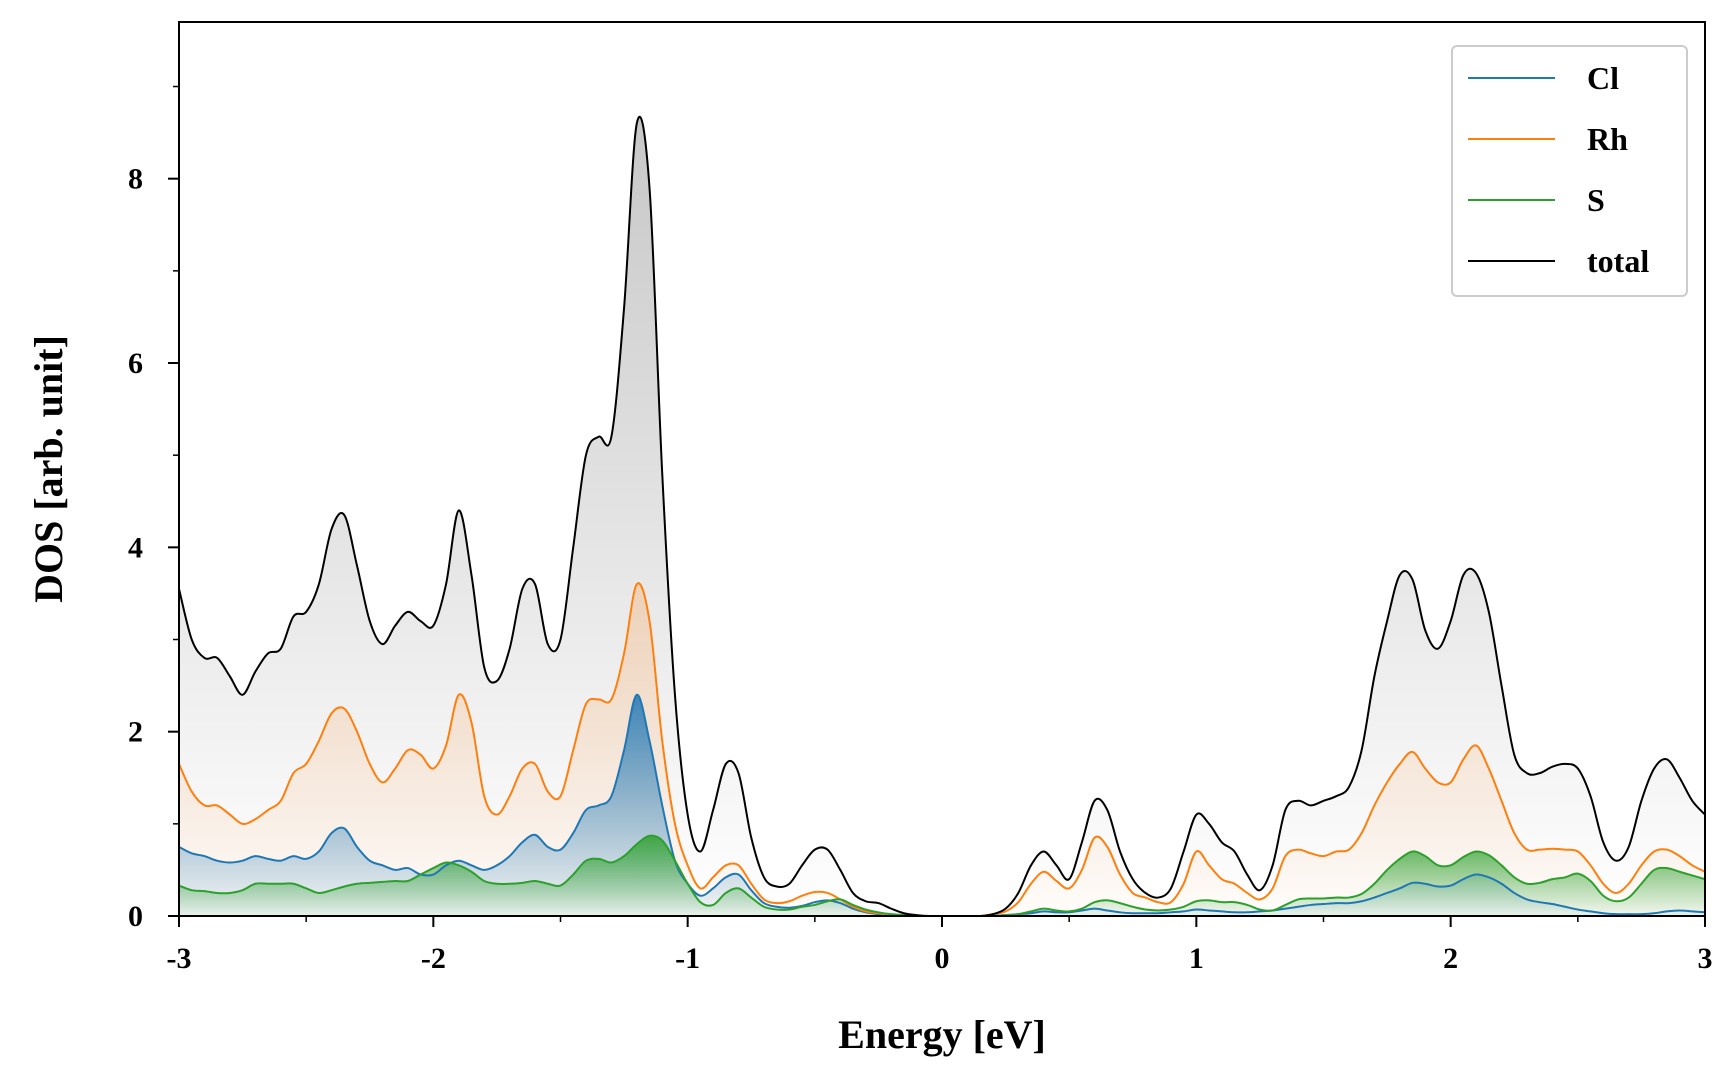 This screenshot has width=1728, height=1080. What do you see at coordinates (1569, 171) in the screenshot?
I see `legend-box` at bounding box center [1569, 171].